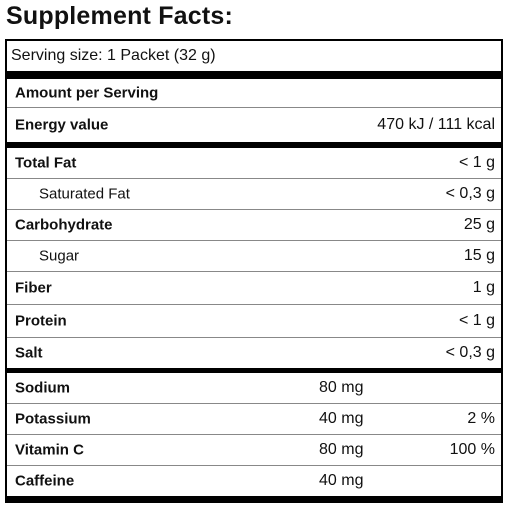 This screenshot has width=512, height=512. I want to click on title: Supplement Facts:, so click(120, 16).